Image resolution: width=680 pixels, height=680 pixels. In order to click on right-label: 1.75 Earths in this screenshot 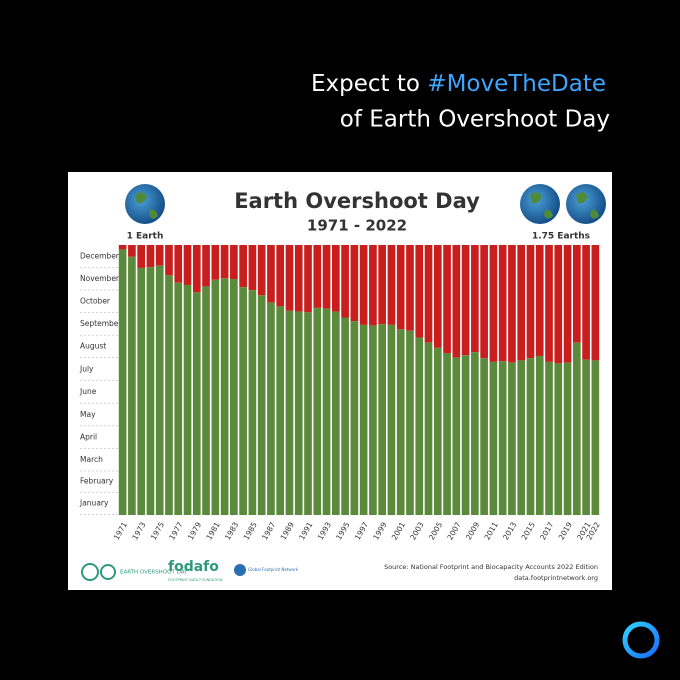, I will do `click(561, 237)`.